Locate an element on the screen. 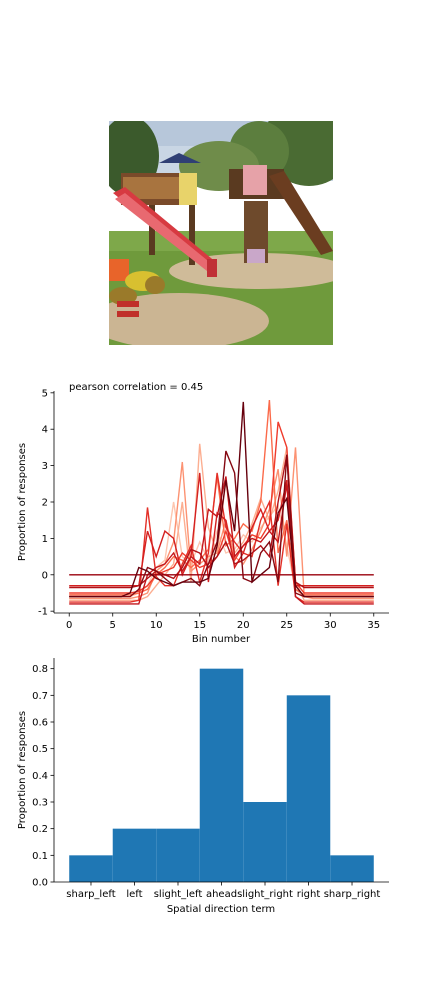  y-tick-label: 2 is located at coordinates (45, 503).